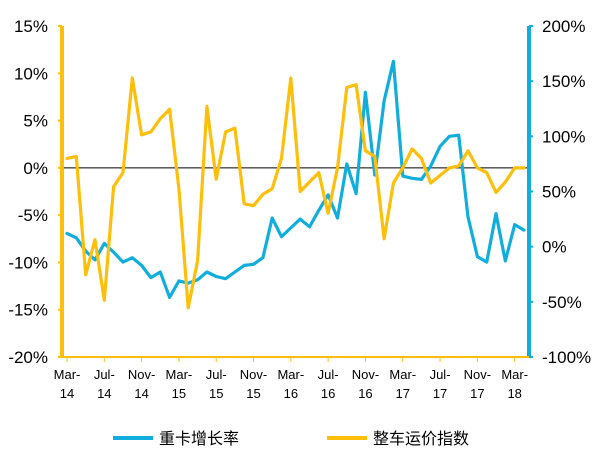 The image size is (607, 463). What do you see at coordinates (35, 168) in the screenshot?
I see `left-axis-tick-label: 0%` at bounding box center [35, 168].